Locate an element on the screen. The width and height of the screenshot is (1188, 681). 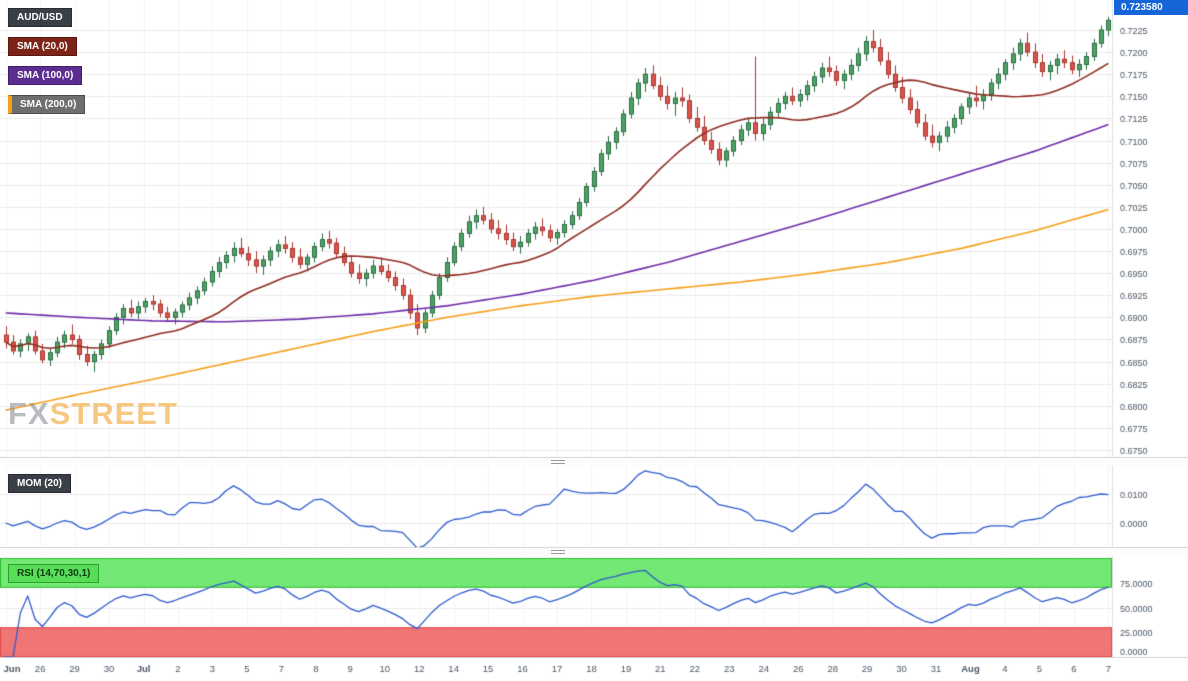
rsi-panel: RSI (14,70,30,1) is located at coordinates (594, 607).